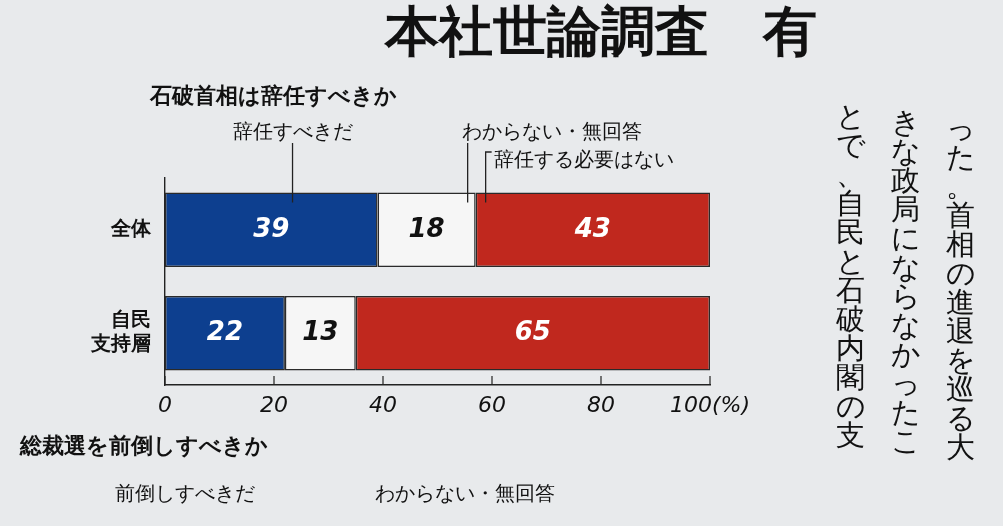 This screenshot has height=526, width=1003. Describe the element at coordinates (131, 227) in the screenshot. I see `y-tick-label: 全体` at that location.